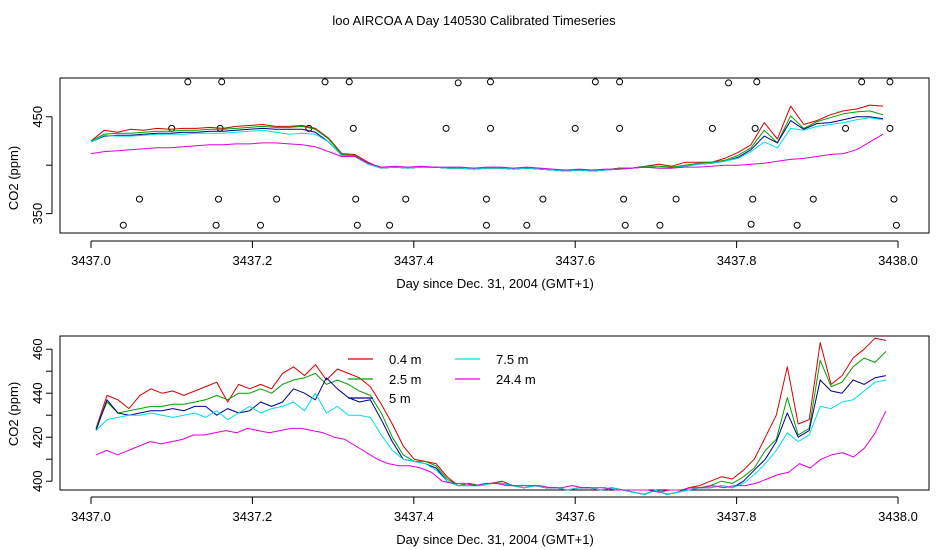  I want to click on series-line-s25, so click(487, 141).